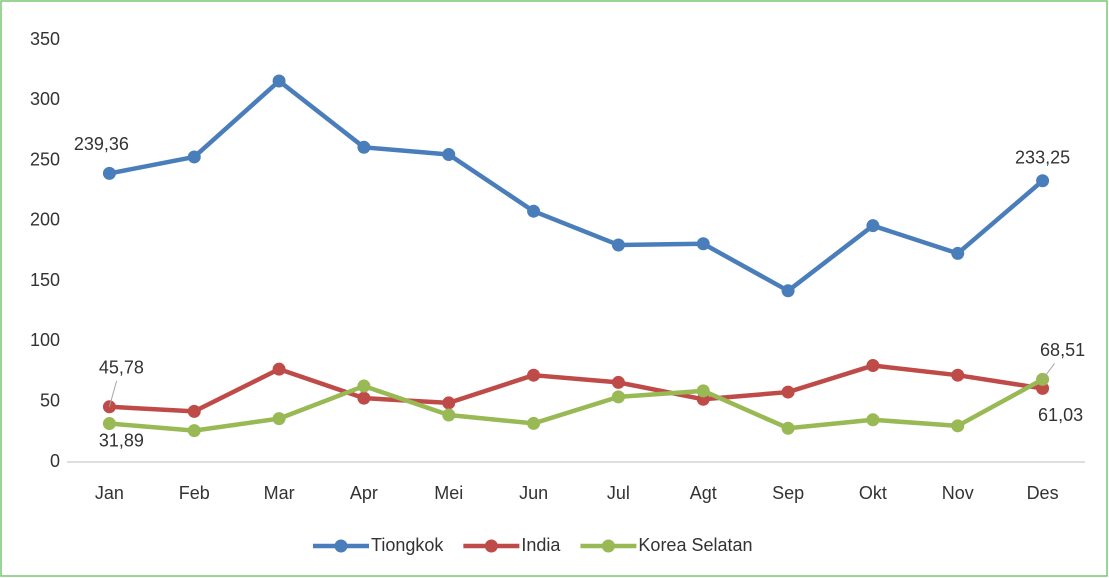 The width and height of the screenshot is (1109, 578). I want to click on y-tick-label: 350, so click(45, 39).